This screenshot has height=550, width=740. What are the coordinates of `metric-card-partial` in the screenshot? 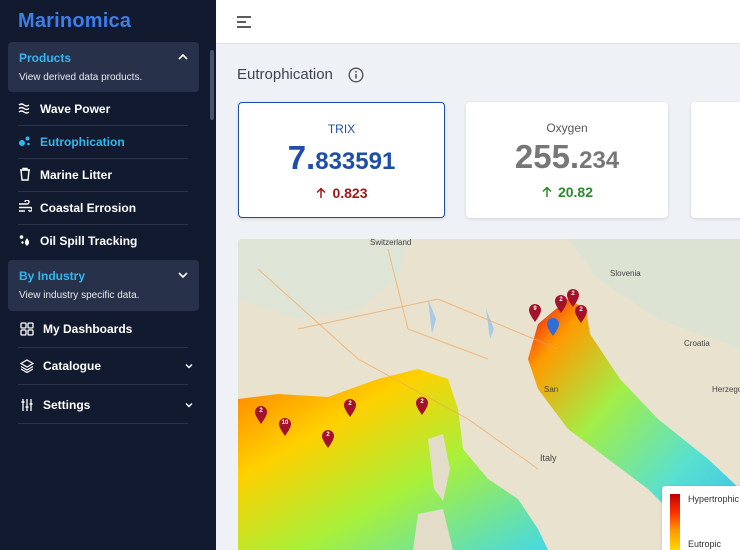 It's located at (715, 160).